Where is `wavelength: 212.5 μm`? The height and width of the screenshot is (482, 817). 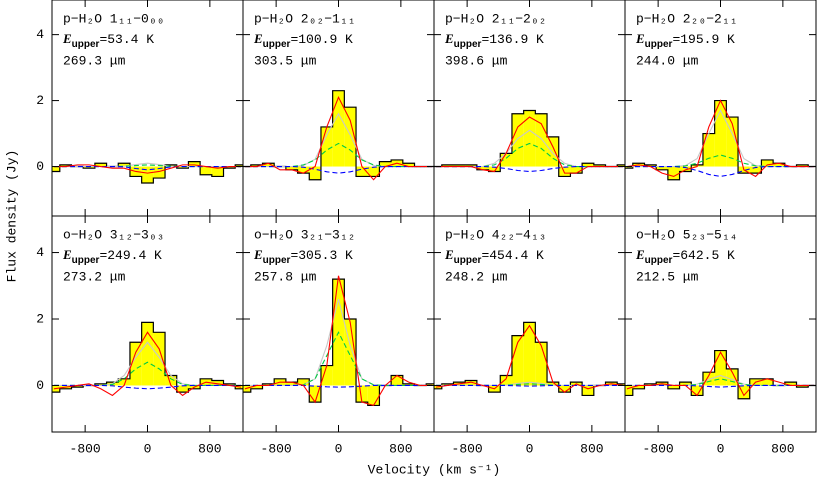 wavelength: 212.5 μm is located at coordinates (667, 276).